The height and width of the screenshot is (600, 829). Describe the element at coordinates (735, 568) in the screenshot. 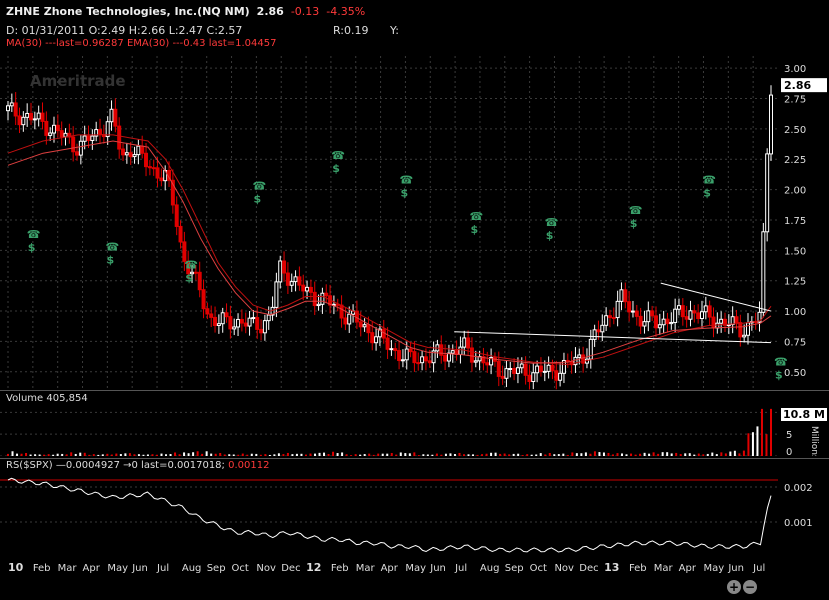

I see `x-tick-label: Jun` at that location.